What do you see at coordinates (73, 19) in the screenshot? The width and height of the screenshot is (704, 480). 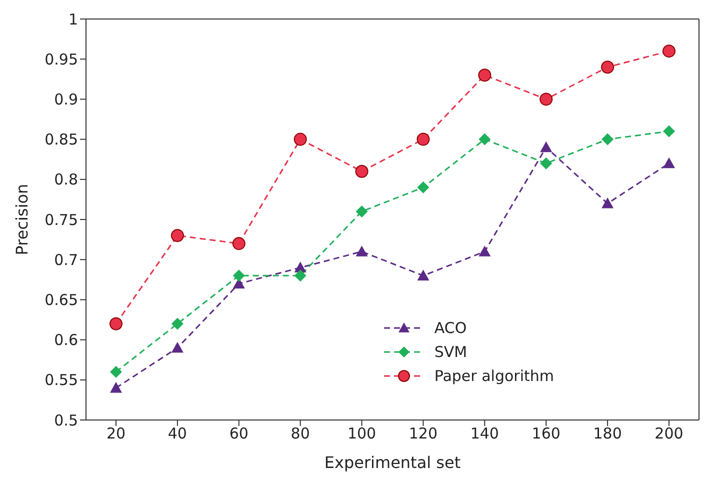 I see `y-tick-label: 1` at bounding box center [73, 19].